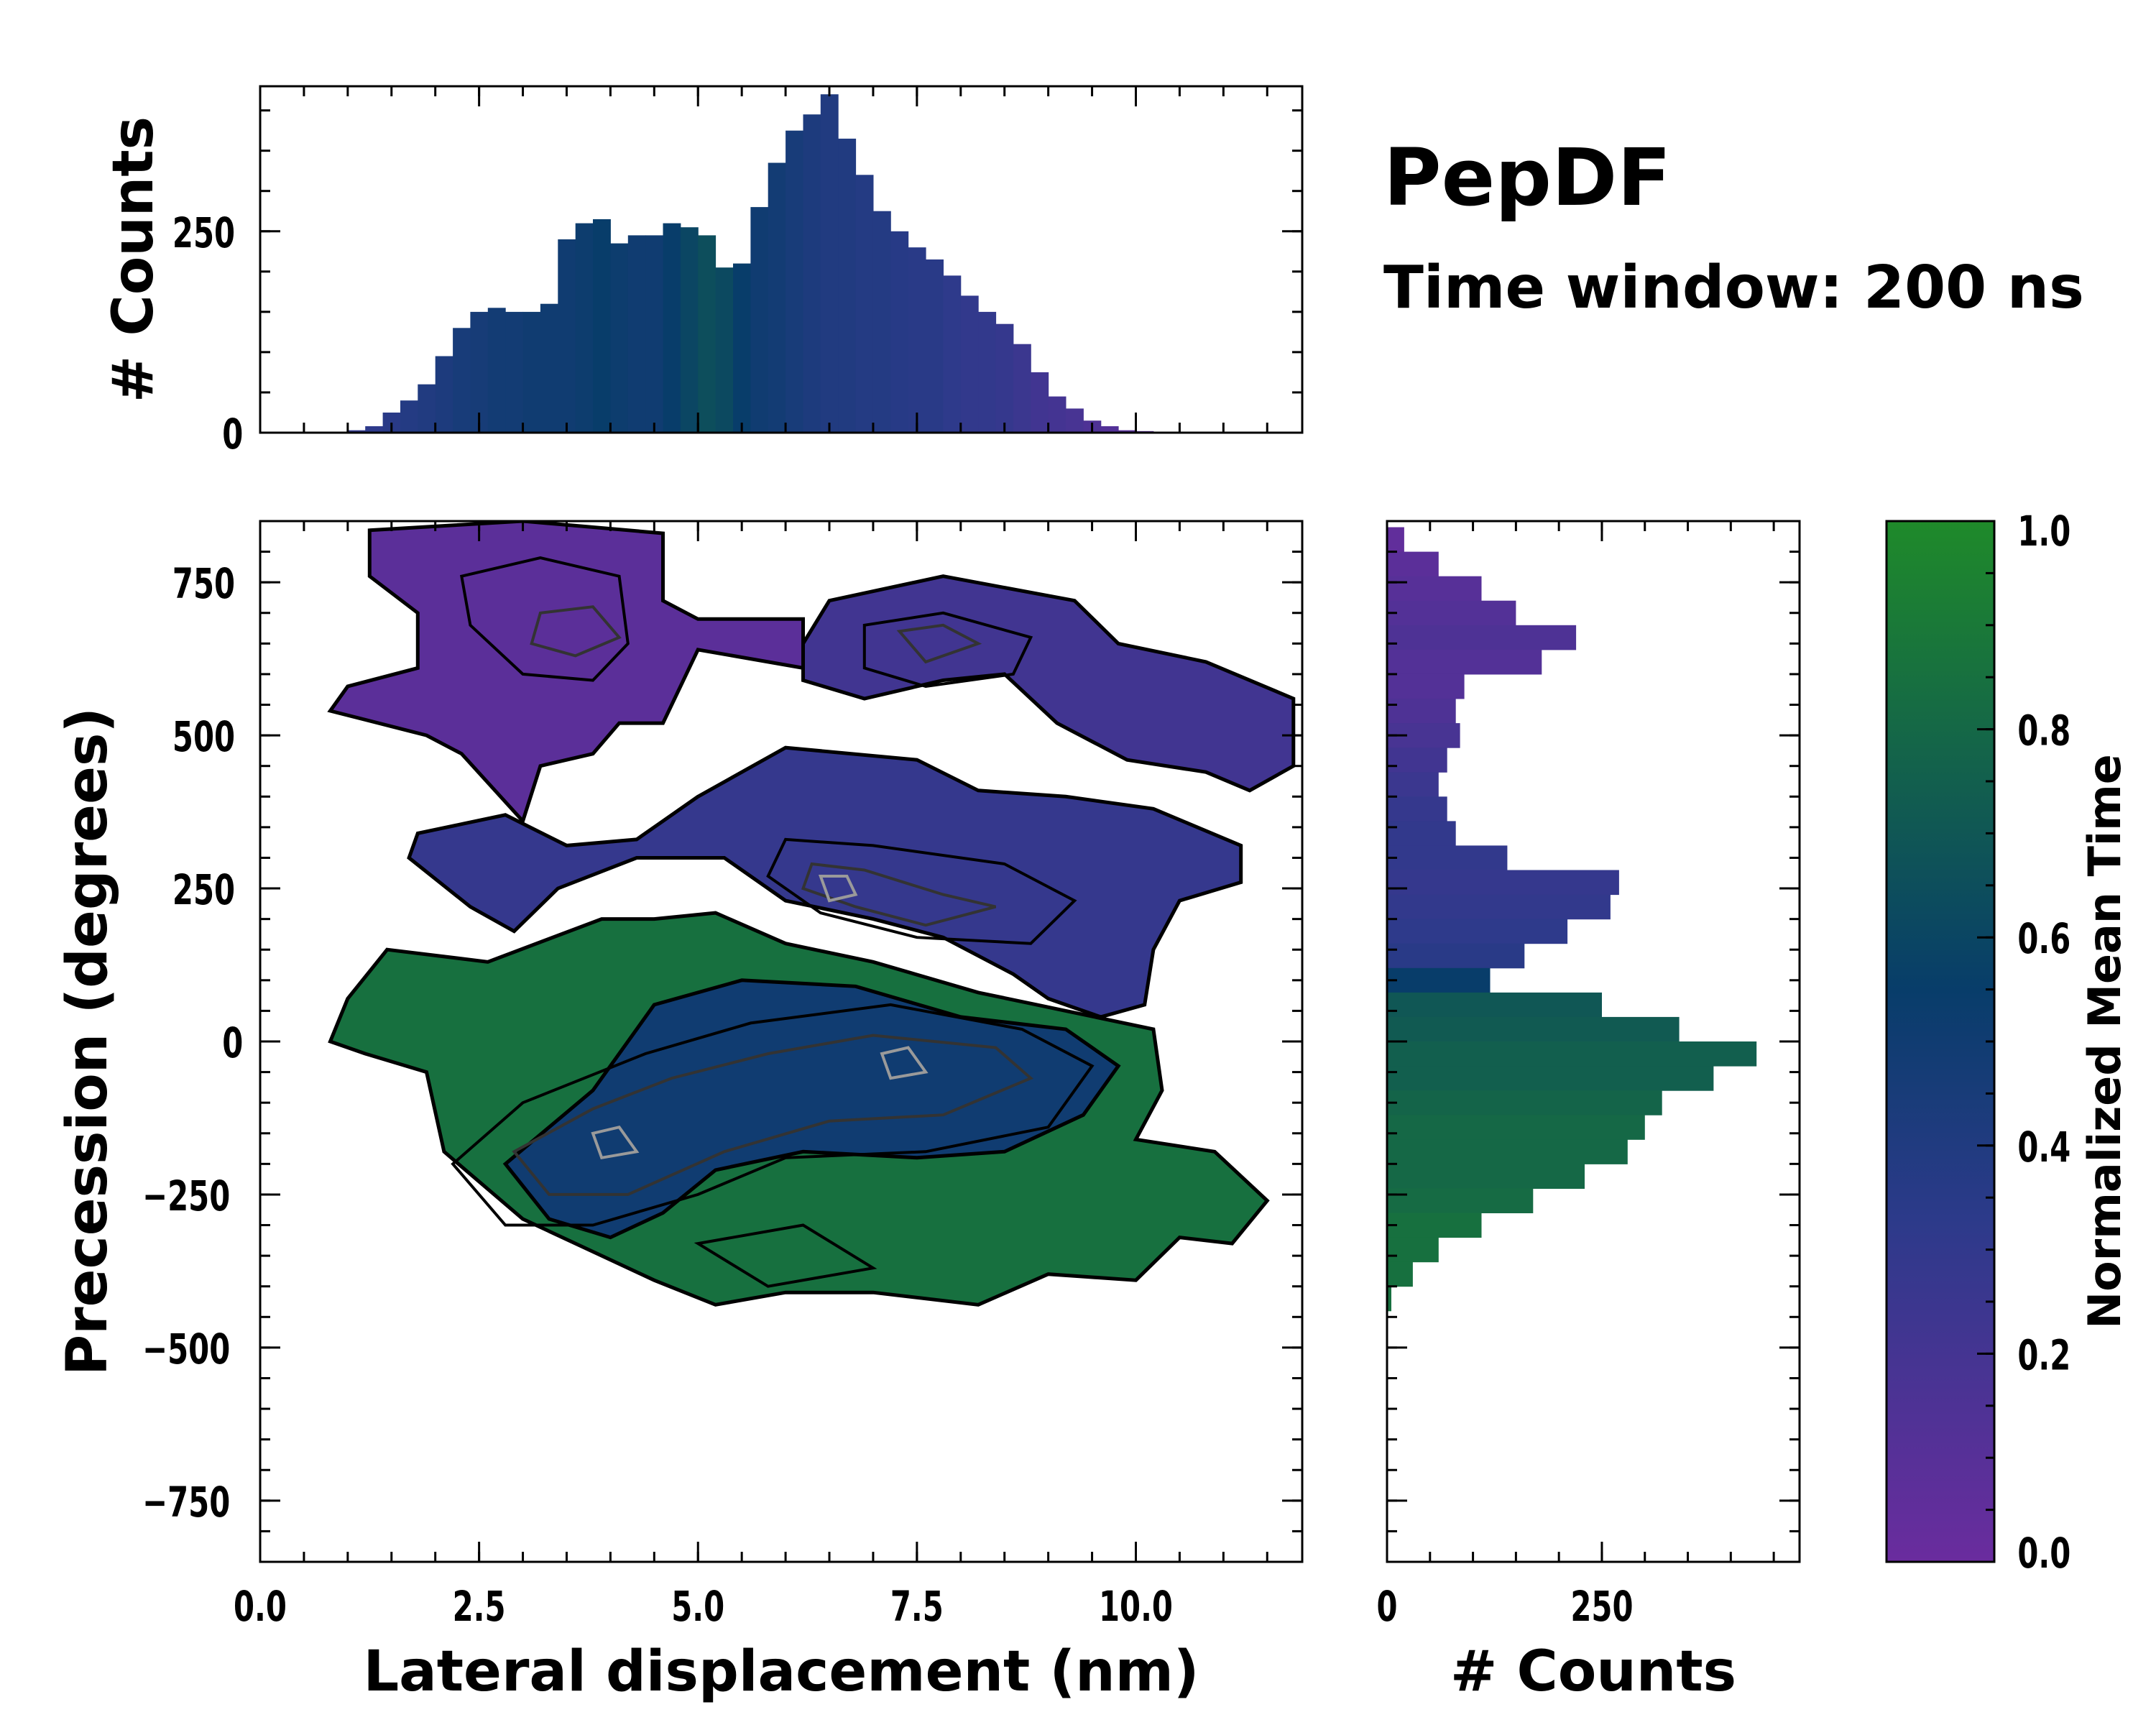 Image resolution: width=2156 pixels, height=1725 pixels. Describe the element at coordinates (1386, 1606) in the screenshot. I see `right-xtick-label: 0` at that location.